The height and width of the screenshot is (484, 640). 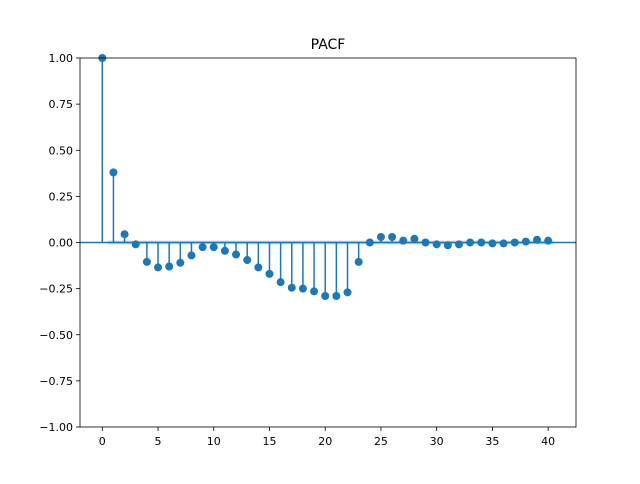 I want to click on x-tick-label: 30, so click(x=437, y=441).